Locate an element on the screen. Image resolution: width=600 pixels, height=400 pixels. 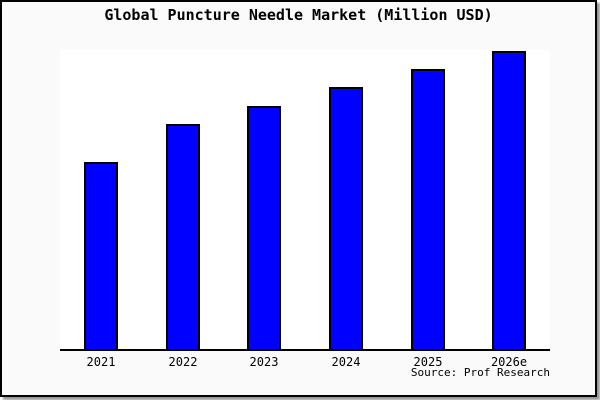
bar-2023 is located at coordinates (264, 227).